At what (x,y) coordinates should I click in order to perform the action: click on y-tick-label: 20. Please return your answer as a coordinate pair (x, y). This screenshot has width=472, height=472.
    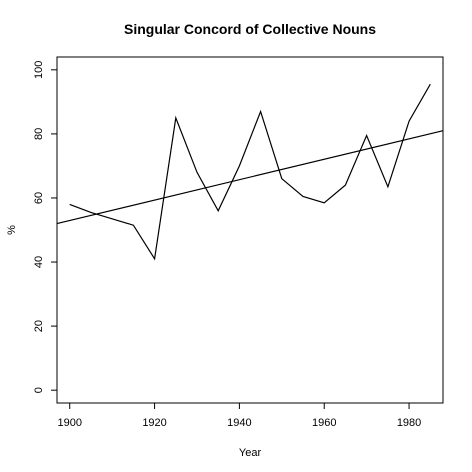
    Looking at the image, I should click on (39, 326).